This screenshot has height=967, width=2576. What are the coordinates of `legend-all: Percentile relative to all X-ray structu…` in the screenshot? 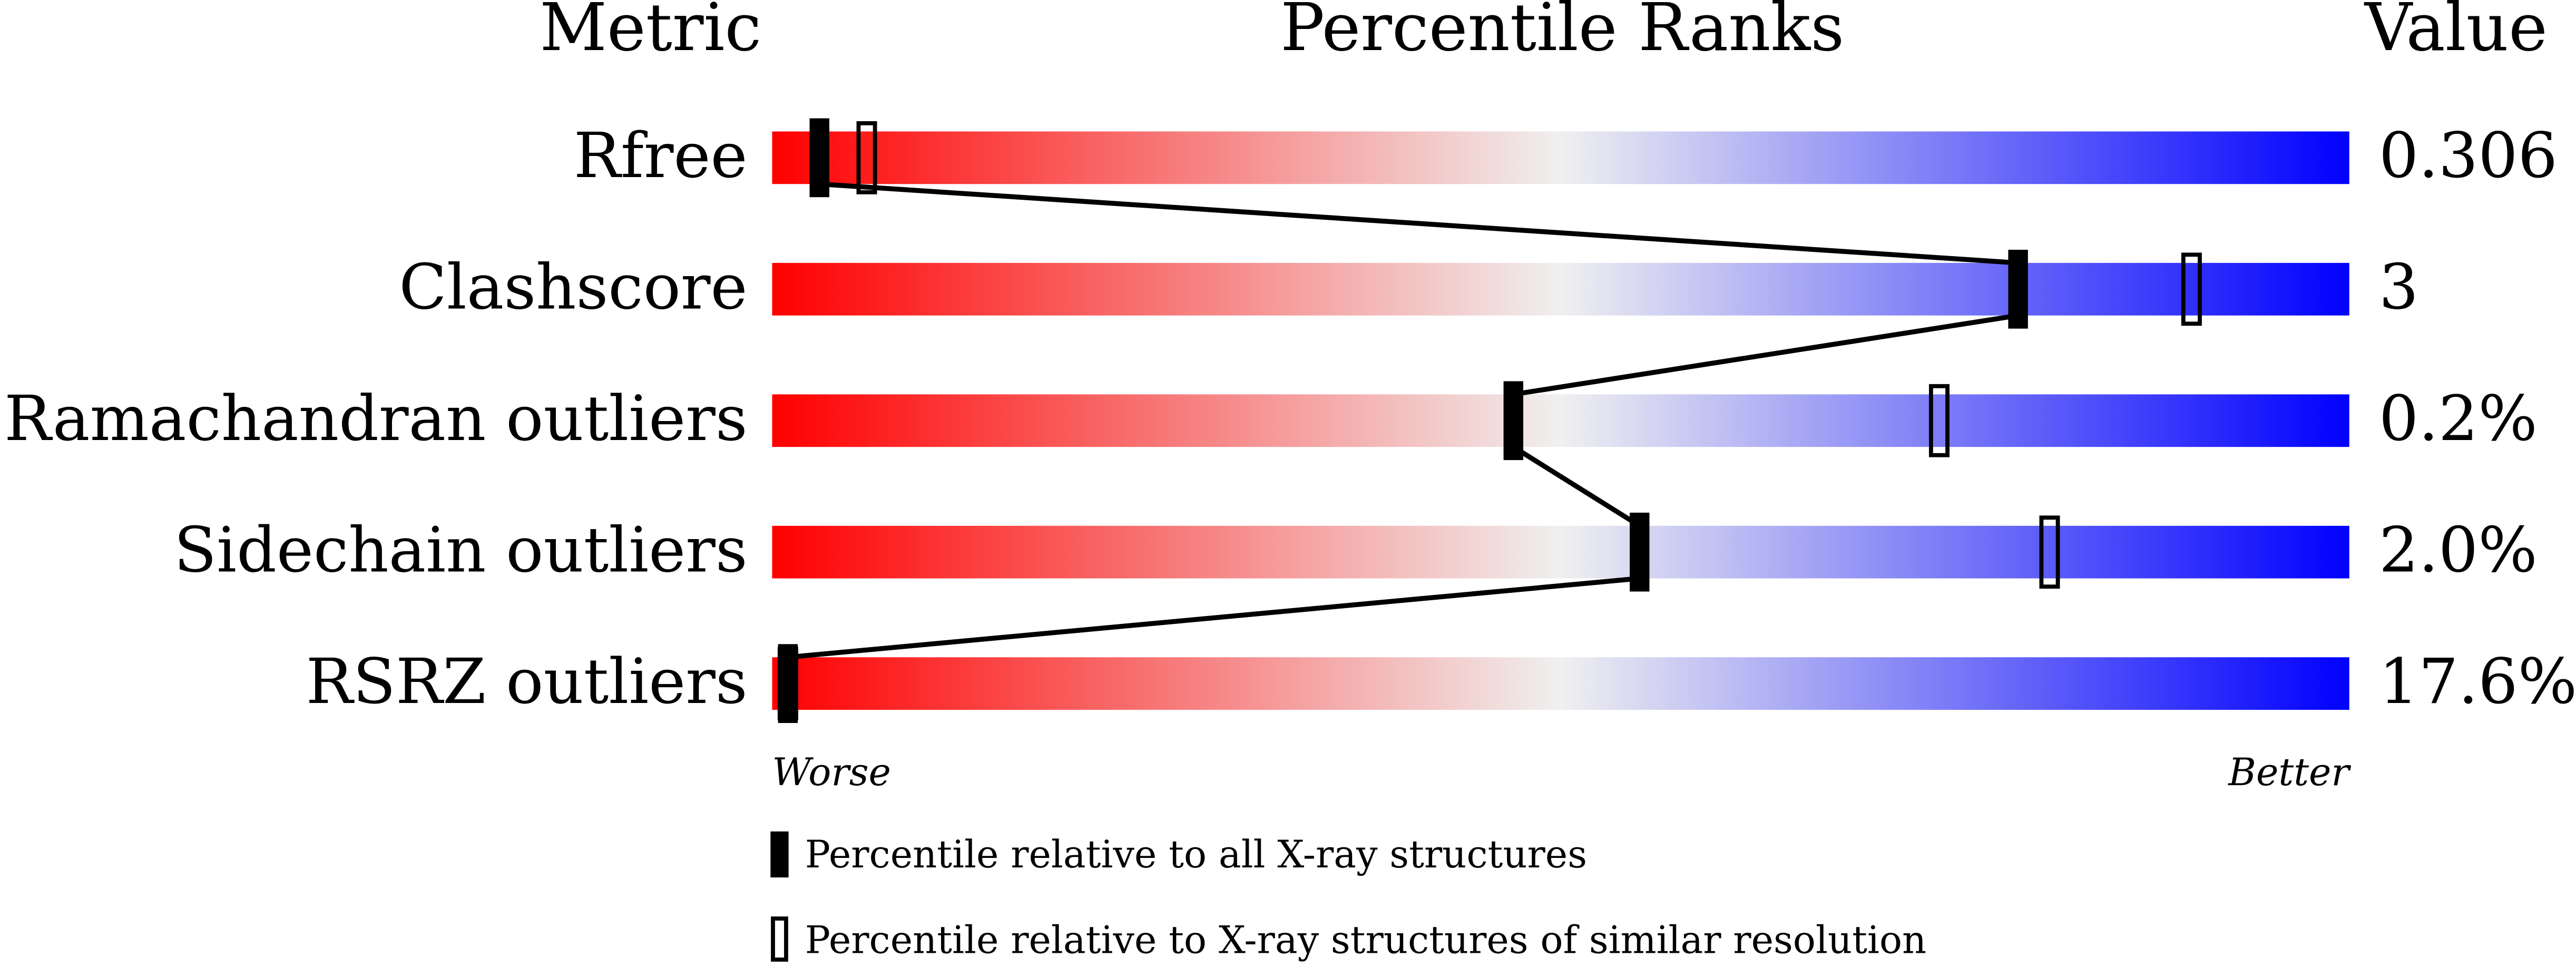 It's located at (1196, 854).